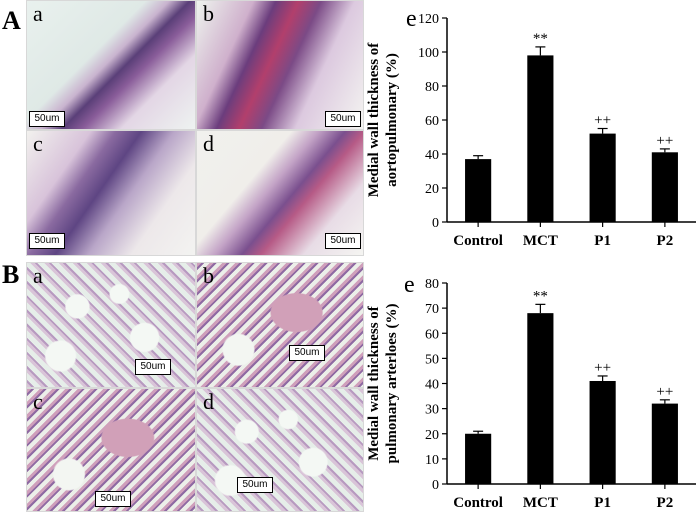 This screenshot has height=526, width=700. What do you see at coordinates (432, 359) in the screenshot?
I see `y-tick-label: 50` at bounding box center [432, 359].